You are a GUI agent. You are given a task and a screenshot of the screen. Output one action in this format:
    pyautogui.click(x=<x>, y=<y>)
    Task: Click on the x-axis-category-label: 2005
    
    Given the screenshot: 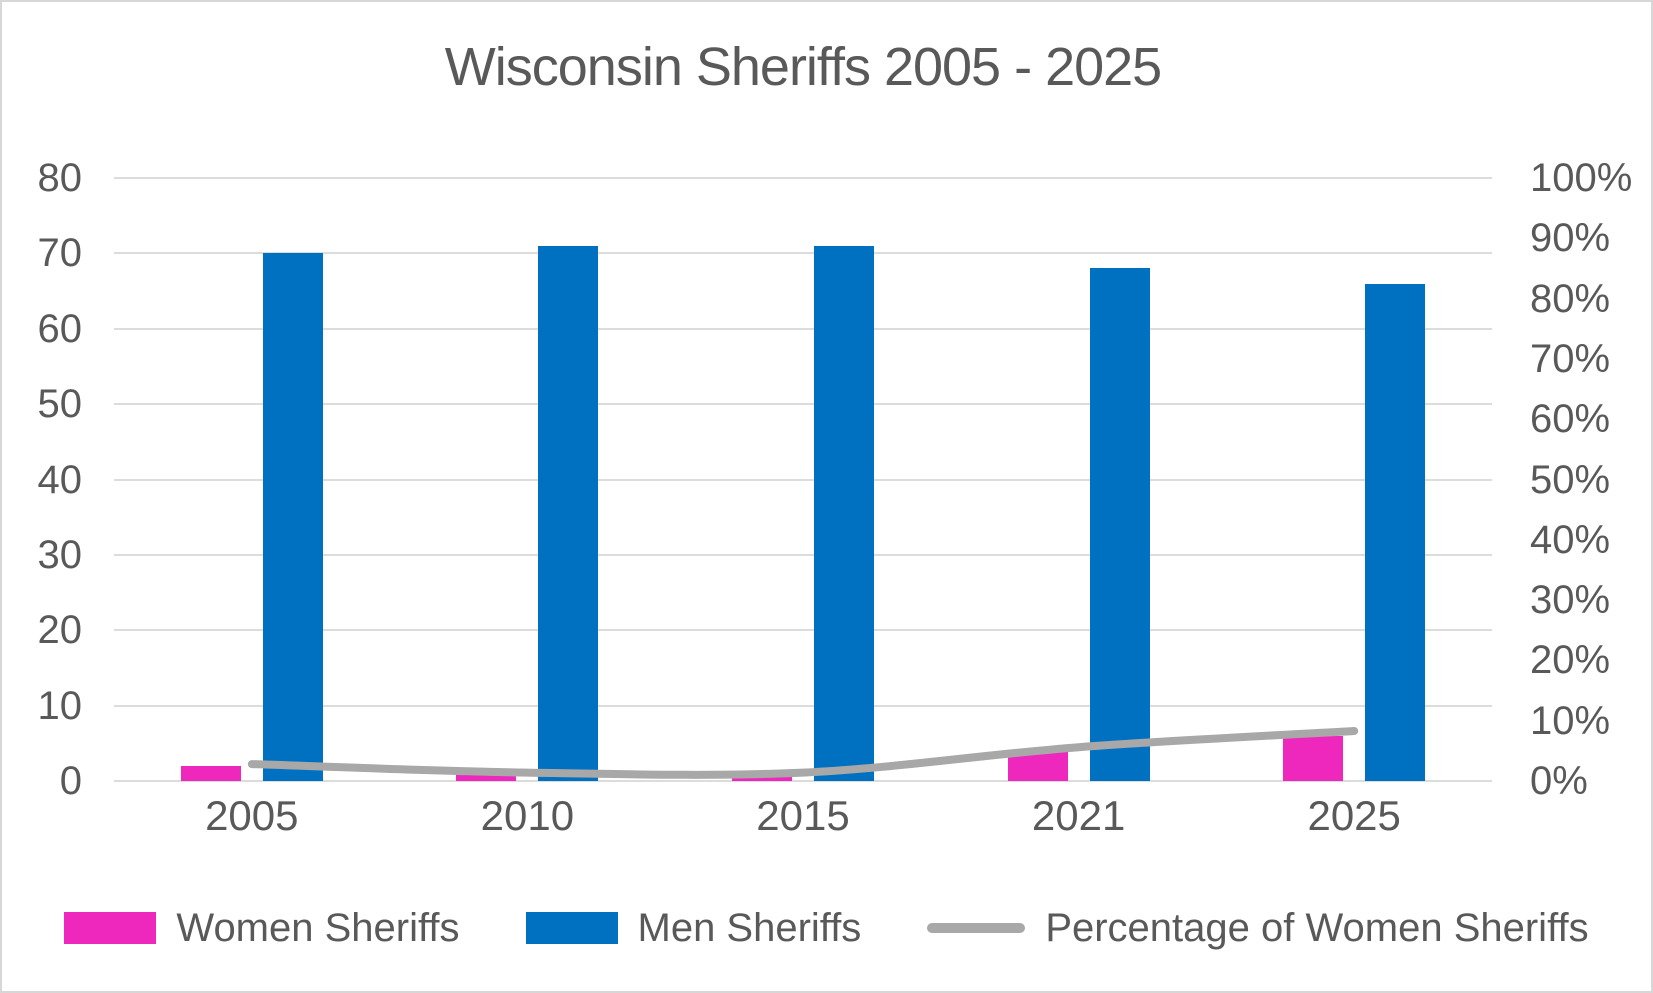 What is the action you would take?
    pyautogui.click(x=252, y=815)
    